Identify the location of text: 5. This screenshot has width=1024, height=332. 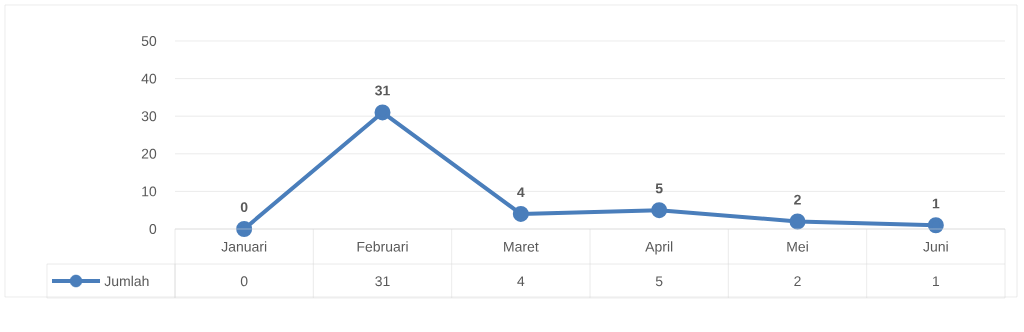
(659, 188).